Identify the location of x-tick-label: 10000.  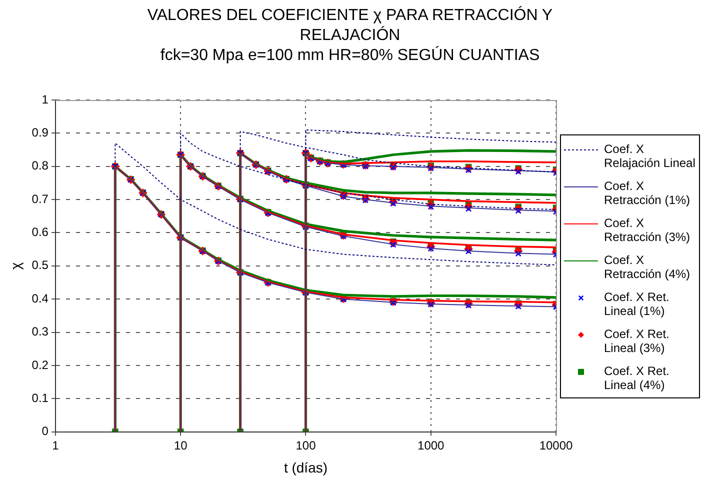
(556, 445).